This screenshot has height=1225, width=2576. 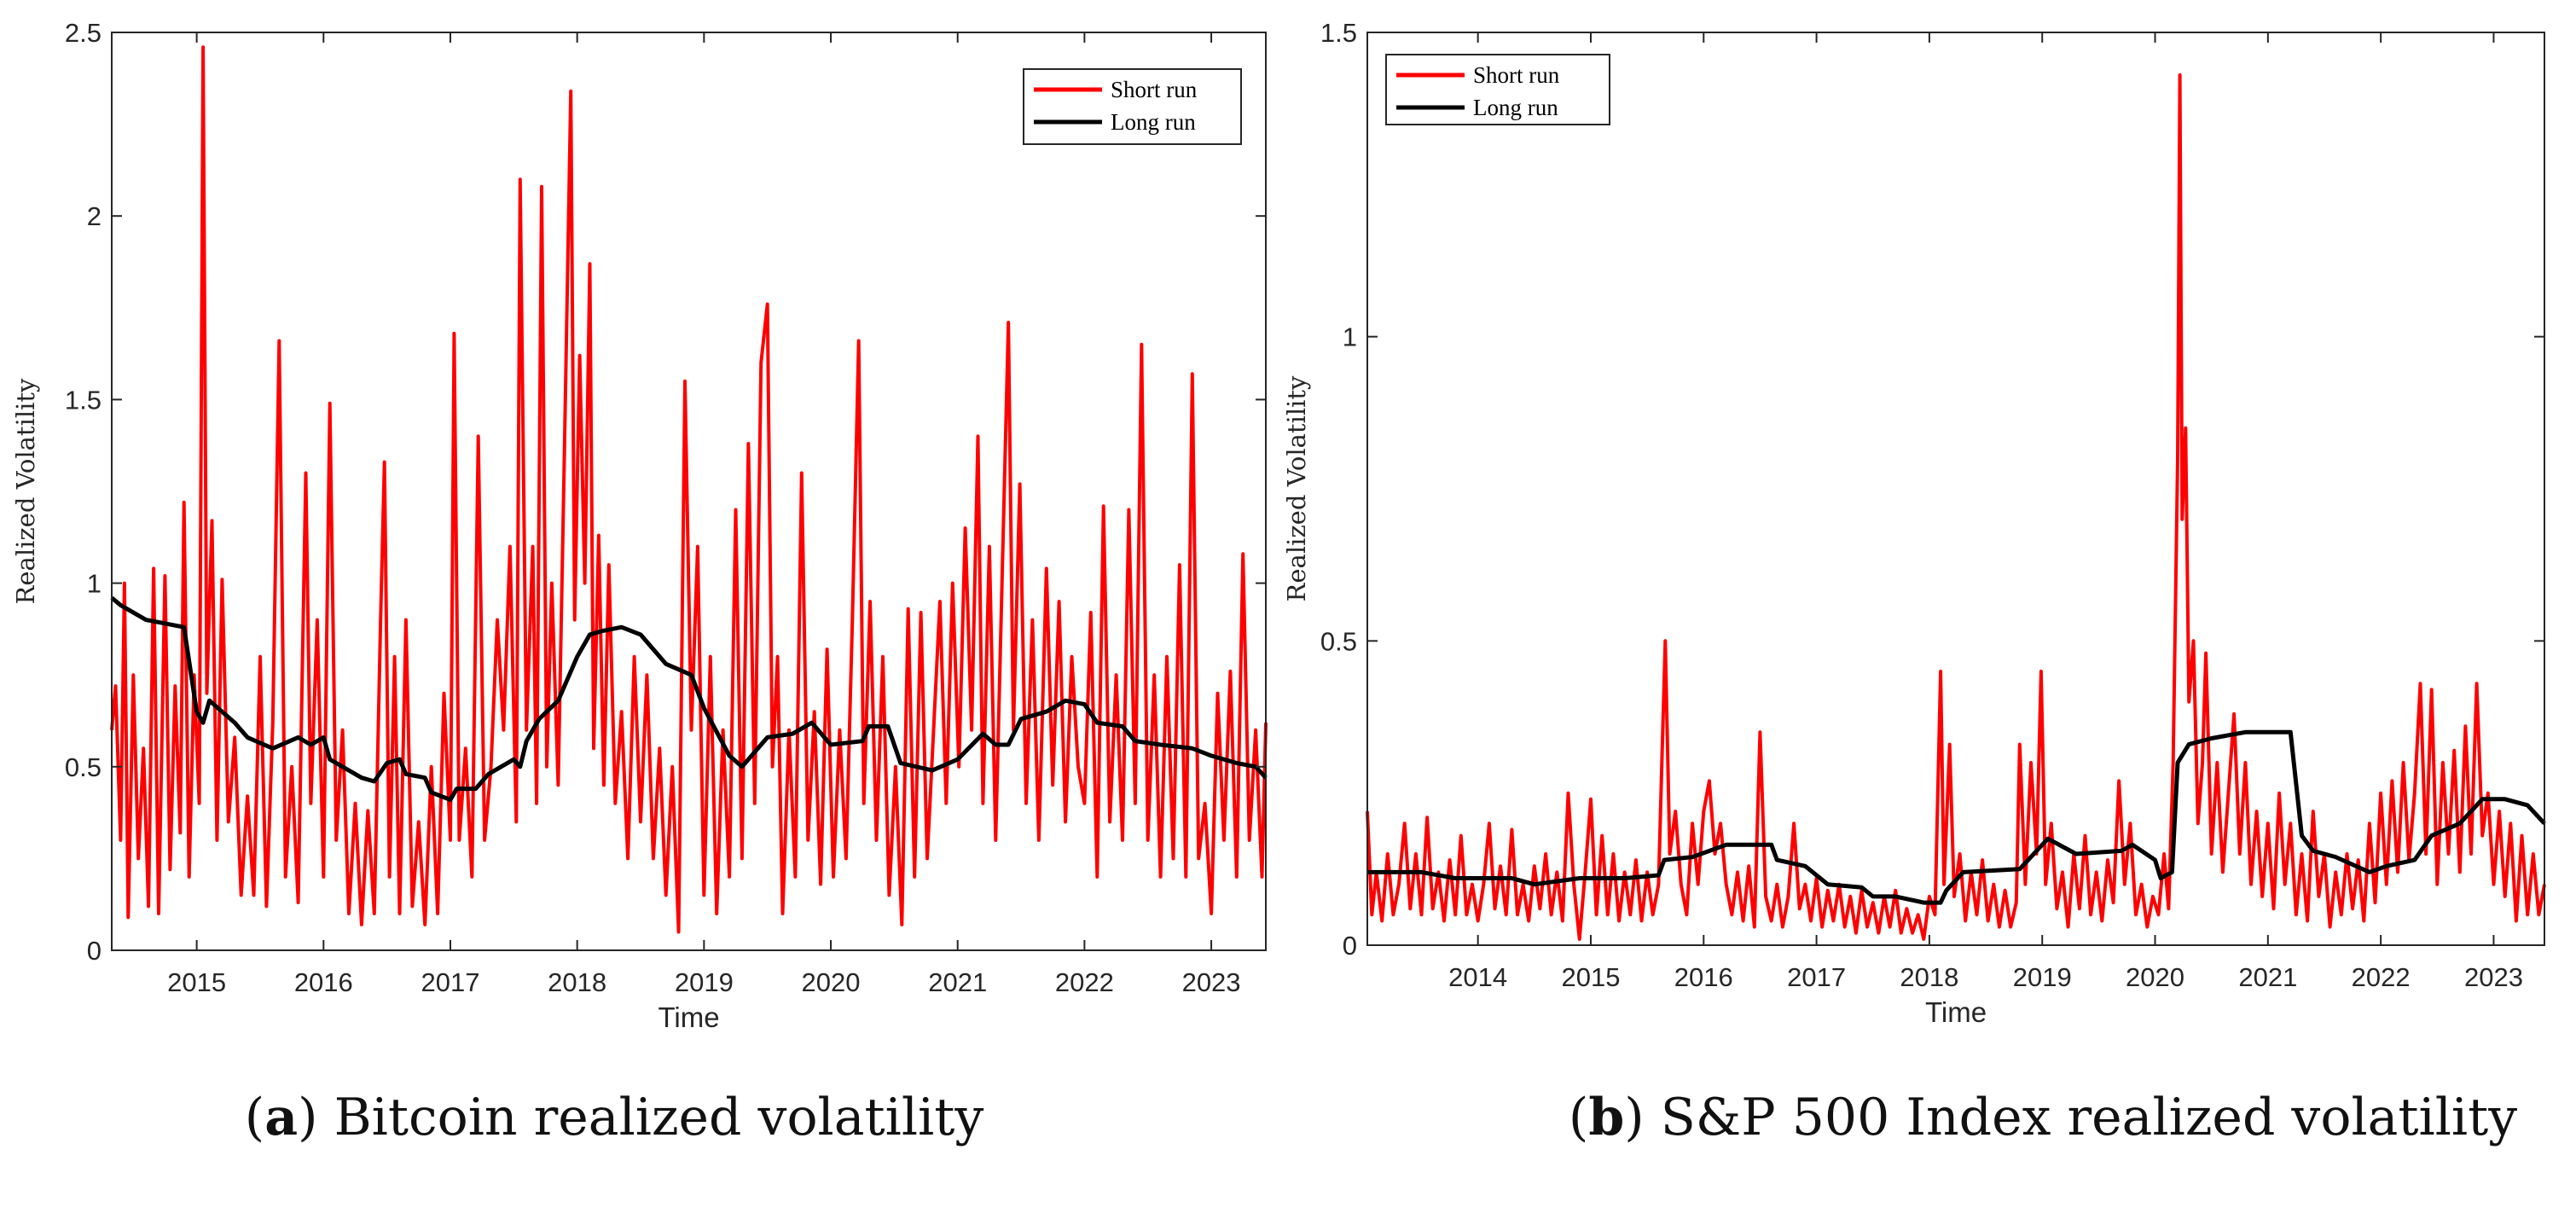 I want to click on caption-a-letter: a, so click(x=281, y=1118).